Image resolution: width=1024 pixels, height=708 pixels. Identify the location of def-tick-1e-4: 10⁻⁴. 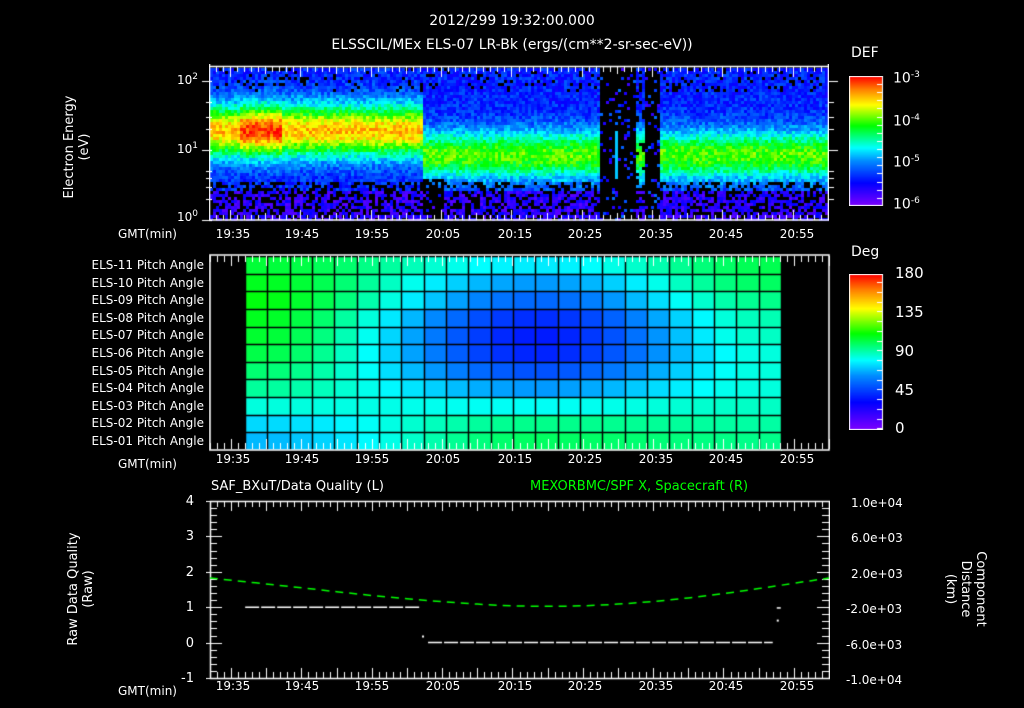
(906, 121).